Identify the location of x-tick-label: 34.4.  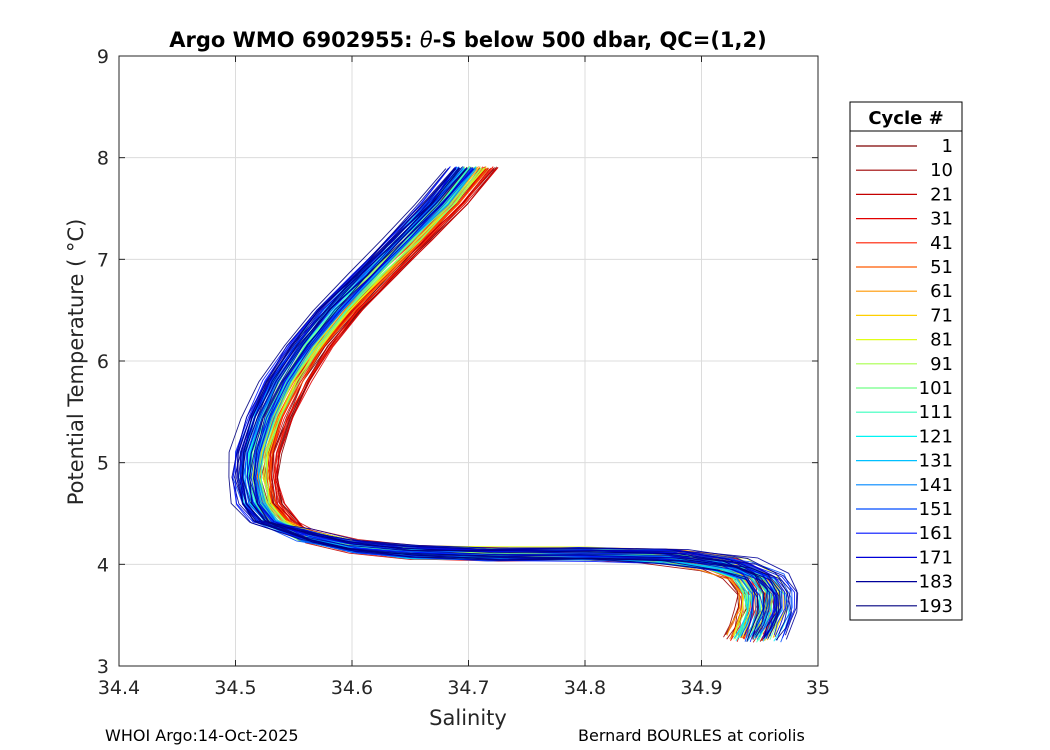
(119, 688).